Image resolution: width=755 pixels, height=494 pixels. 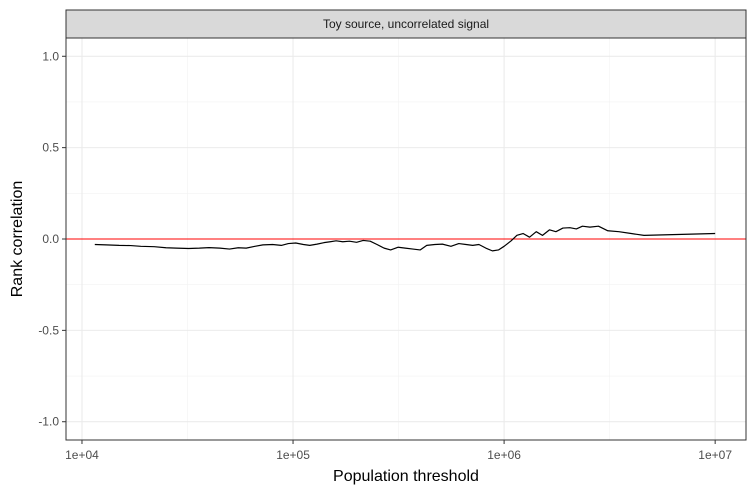 I want to click on facet-strip-background, so click(x=406, y=24).